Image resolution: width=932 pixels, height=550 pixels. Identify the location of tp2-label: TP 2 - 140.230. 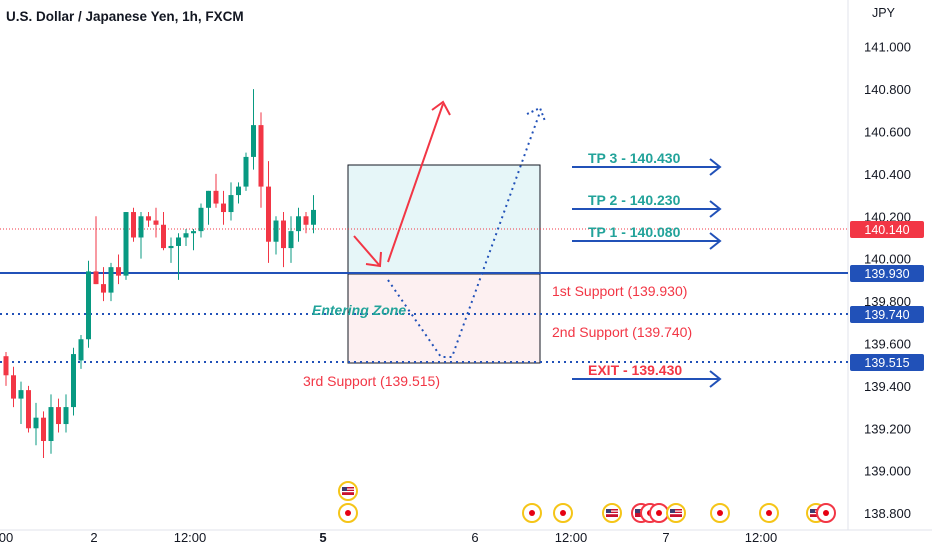
(634, 200).